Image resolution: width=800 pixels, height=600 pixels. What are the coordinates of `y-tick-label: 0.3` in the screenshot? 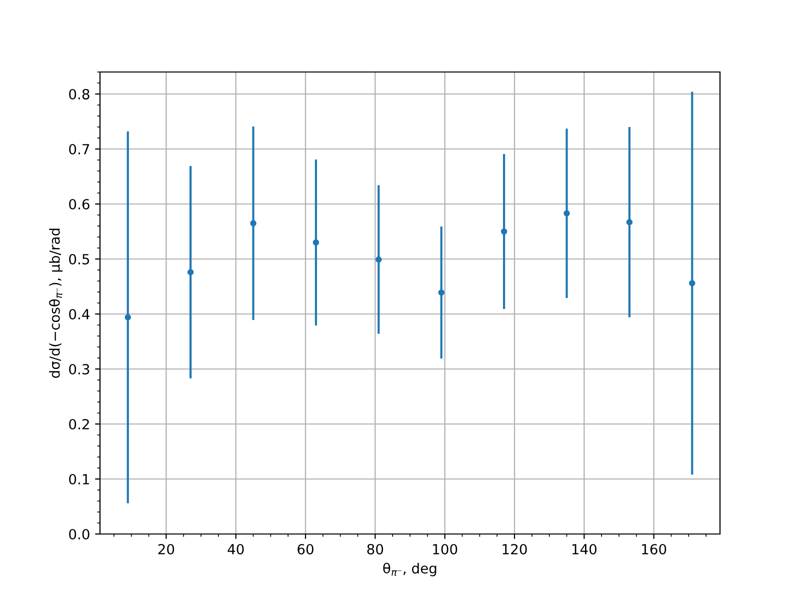 It's located at (79, 369).